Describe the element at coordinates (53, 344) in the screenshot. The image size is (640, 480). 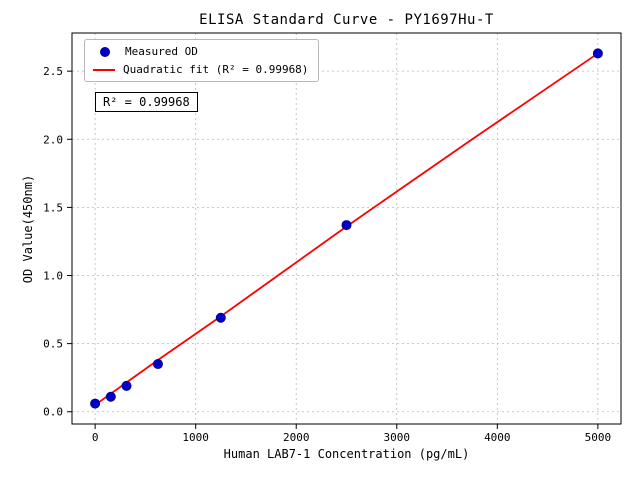
I see `y-tick-label: 0.5` at that location.